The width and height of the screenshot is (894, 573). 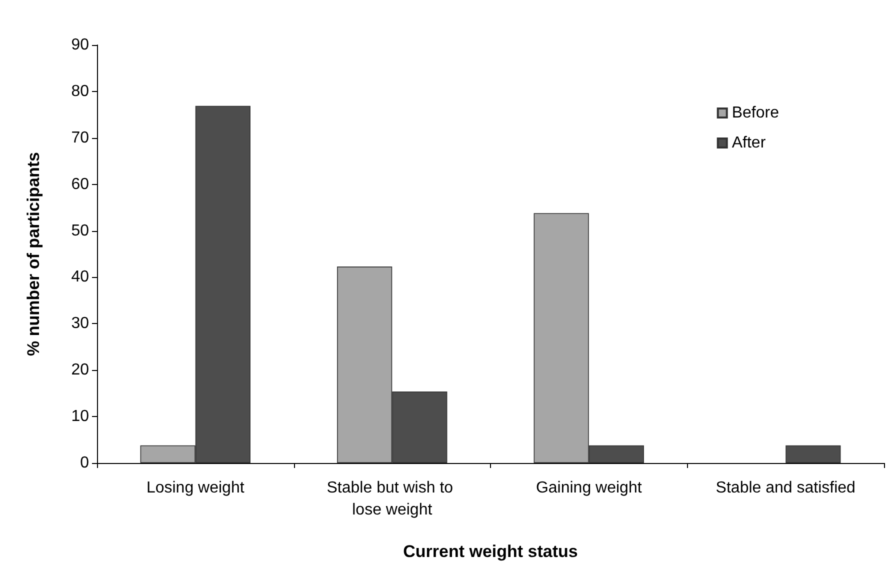 What do you see at coordinates (786, 488) in the screenshot?
I see `x-tick-label: Stable and satisfied` at bounding box center [786, 488].